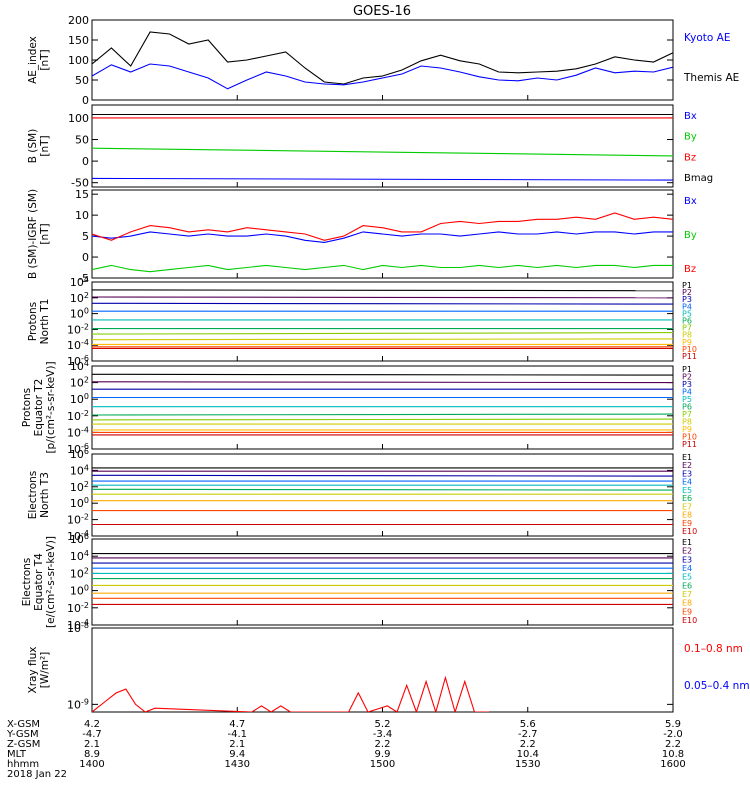 The height and width of the screenshot is (804, 750). Describe the element at coordinates (687, 429) in the screenshot. I see `legend-entry: P9` at that location.